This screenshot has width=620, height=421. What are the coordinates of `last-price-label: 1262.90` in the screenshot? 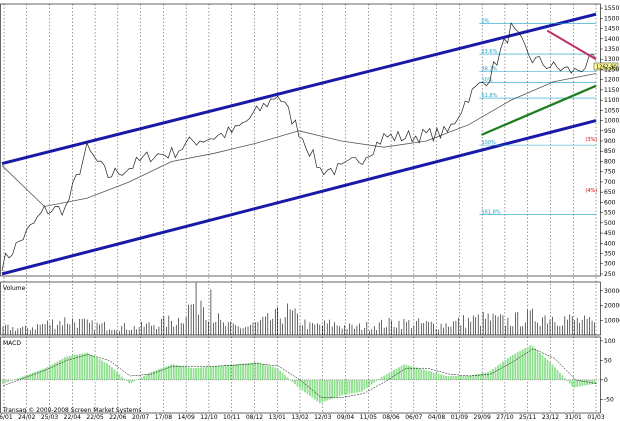 It's located at (606, 67).